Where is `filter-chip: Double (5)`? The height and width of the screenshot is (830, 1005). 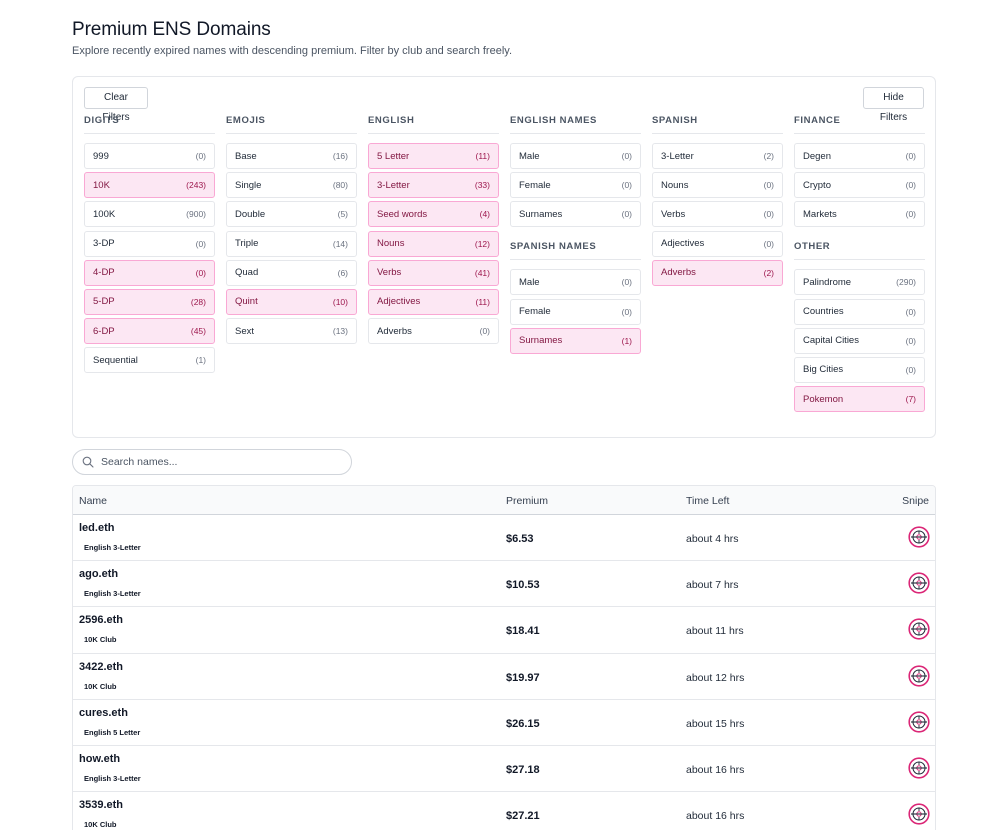 filter-chip: Double (5) is located at coordinates (291, 214).